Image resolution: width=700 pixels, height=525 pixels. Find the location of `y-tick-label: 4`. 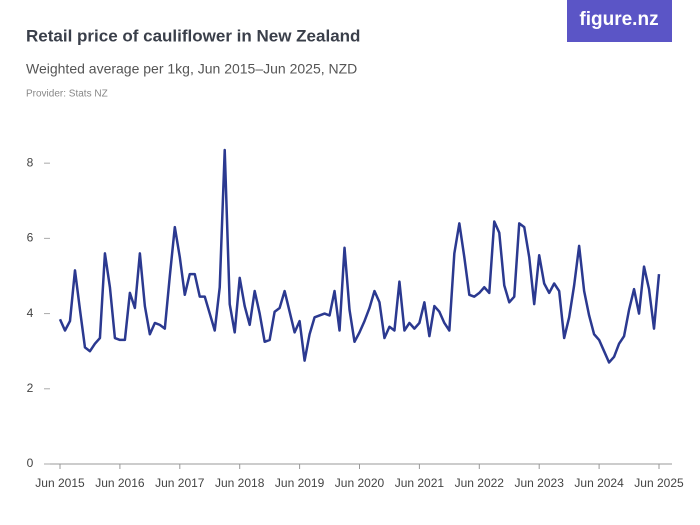

y-tick-label: 4 is located at coordinates (30, 313).